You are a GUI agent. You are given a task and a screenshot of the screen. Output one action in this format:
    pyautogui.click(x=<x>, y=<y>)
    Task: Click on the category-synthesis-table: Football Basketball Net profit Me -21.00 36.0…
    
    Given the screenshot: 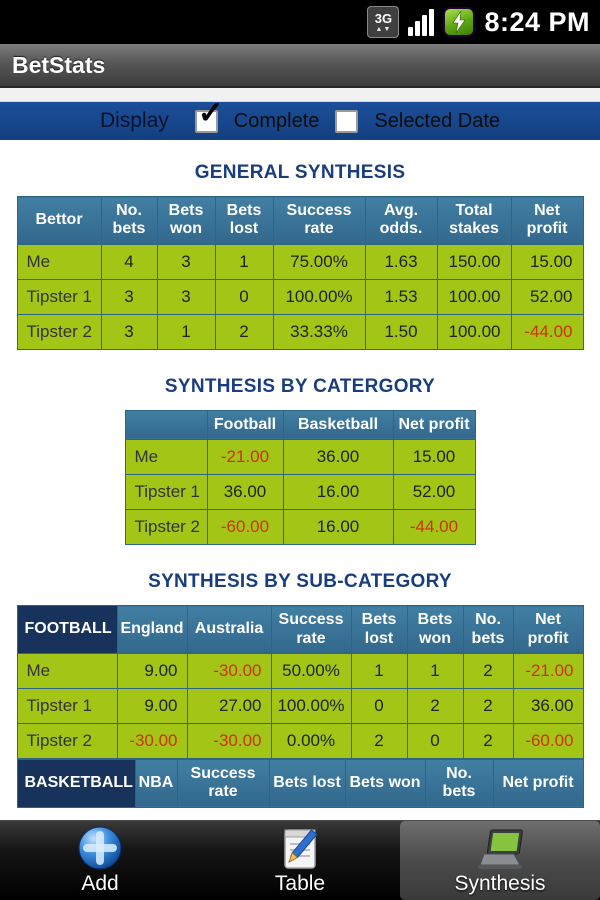 What is the action you would take?
    pyautogui.click(x=300, y=477)
    